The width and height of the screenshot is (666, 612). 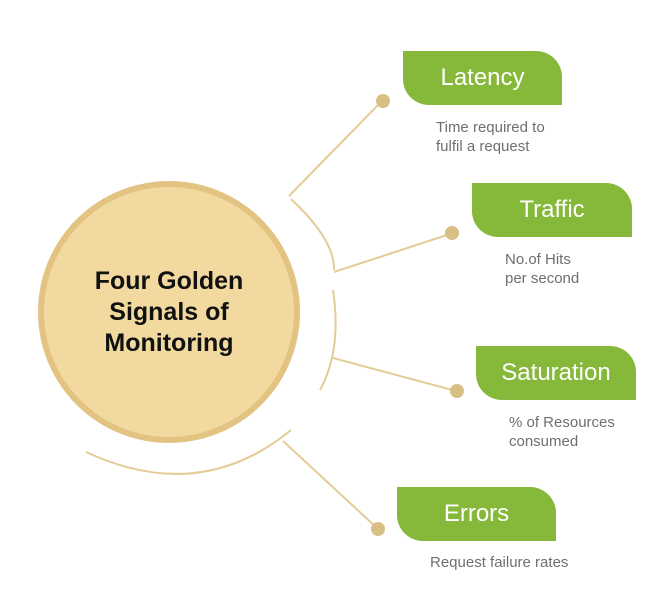 What do you see at coordinates (542, 269) in the screenshot?
I see `signal-description-traffic: No.of Hits per second` at bounding box center [542, 269].